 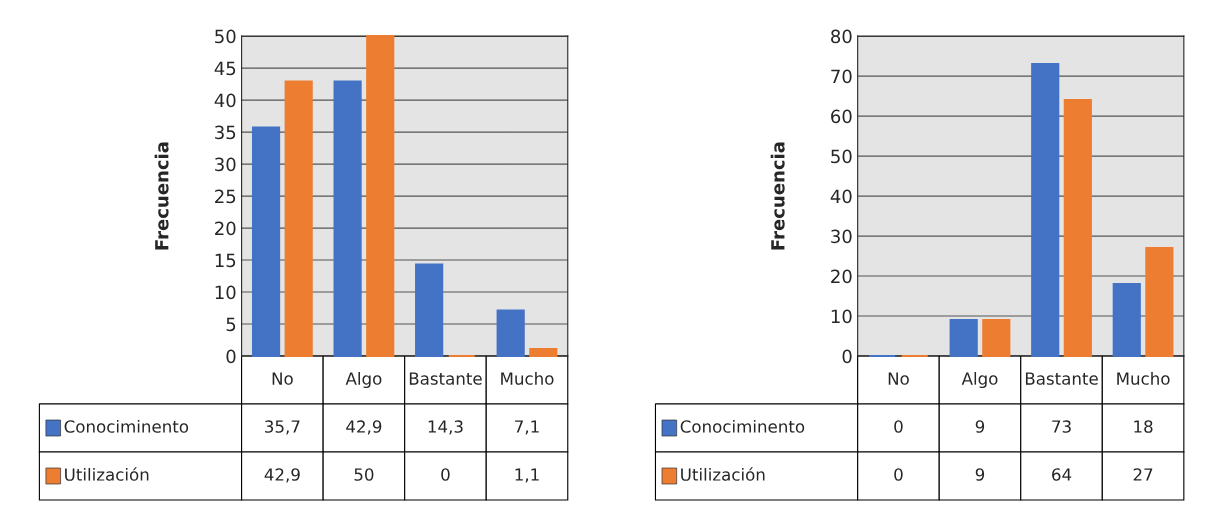 What do you see at coordinates (225, 196) in the screenshot?
I see `y-tick-label: 25` at bounding box center [225, 196].